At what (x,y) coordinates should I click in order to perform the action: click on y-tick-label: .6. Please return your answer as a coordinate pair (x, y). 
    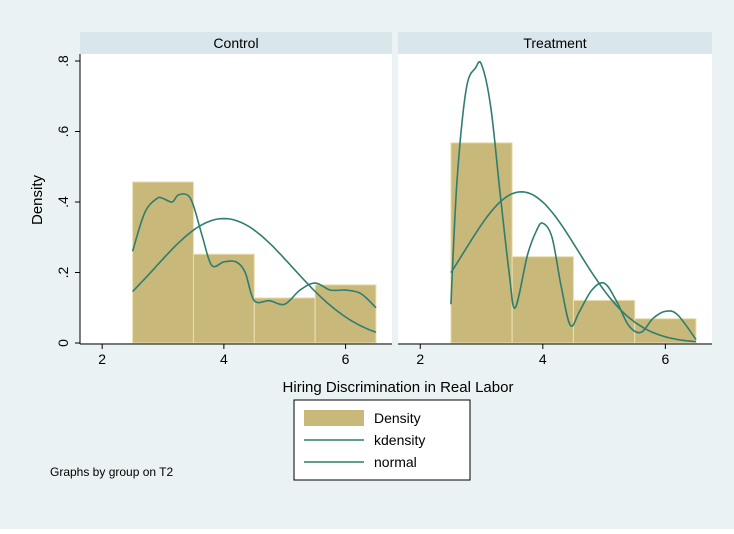
    Looking at the image, I should click on (63, 131).